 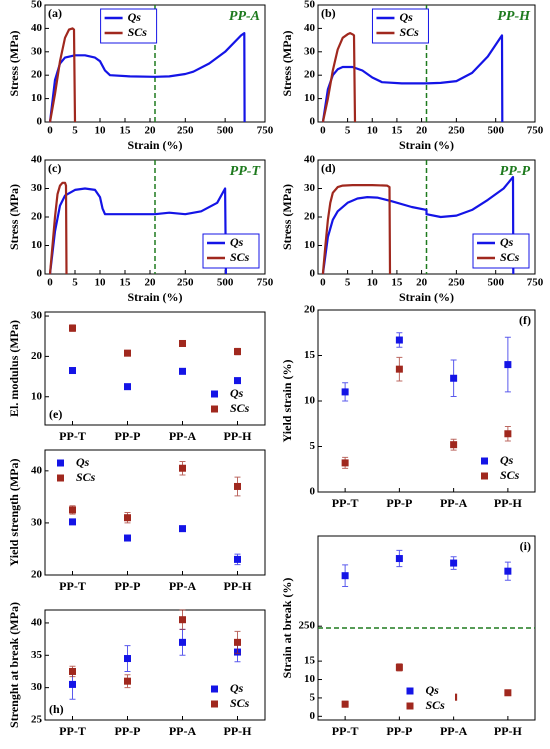 What do you see at coordinates (328, 168) in the screenshot?
I see `panel-label: (d)` at bounding box center [328, 168].